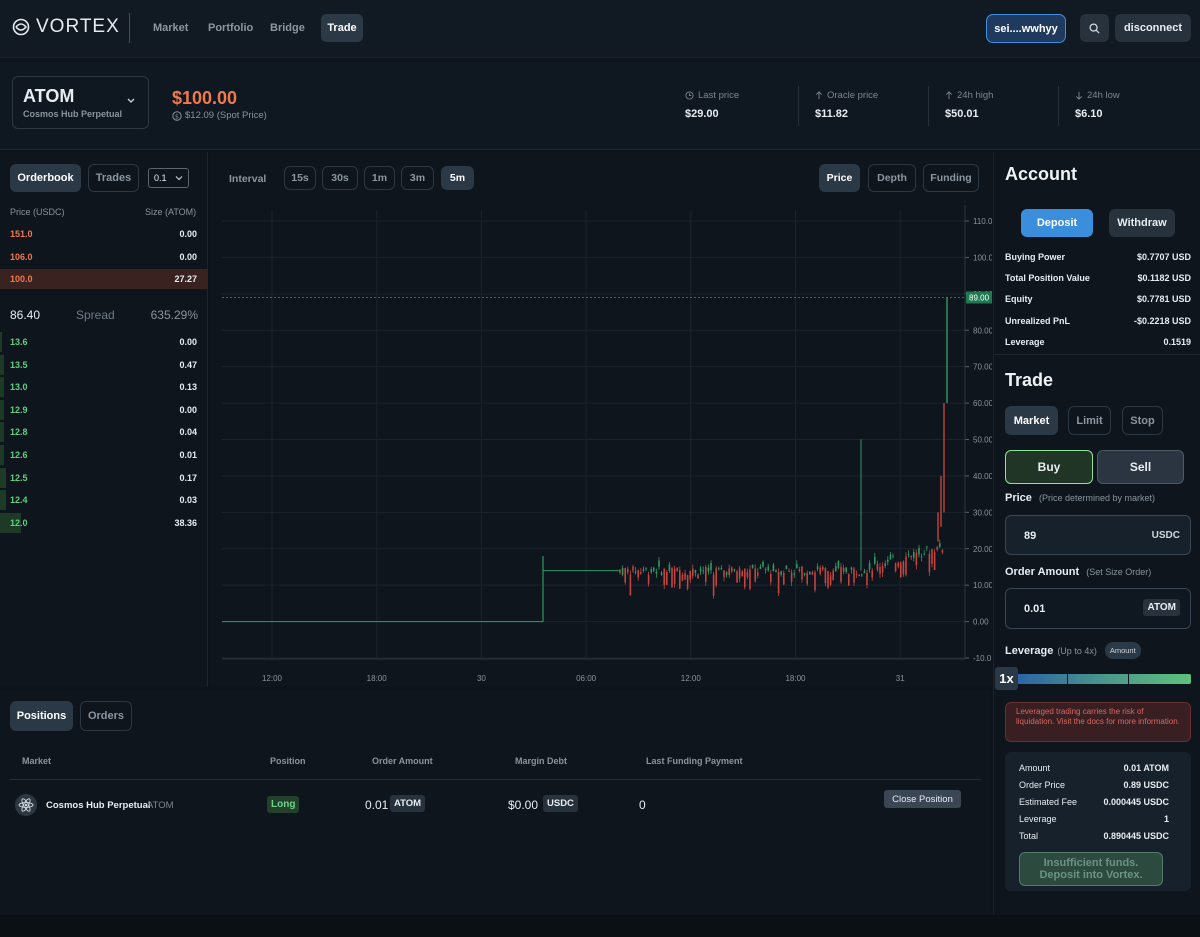 This screenshot has width=1200, height=937. Describe the element at coordinates (1042, 572) in the screenshot. I see `amount-label: Order Amount` at that location.